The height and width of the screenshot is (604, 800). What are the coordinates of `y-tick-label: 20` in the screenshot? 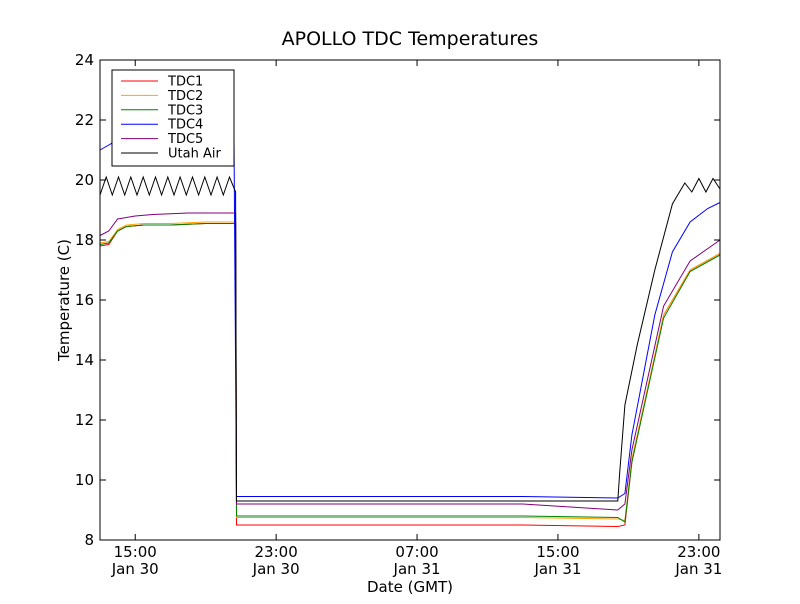 It's located at (84, 180).